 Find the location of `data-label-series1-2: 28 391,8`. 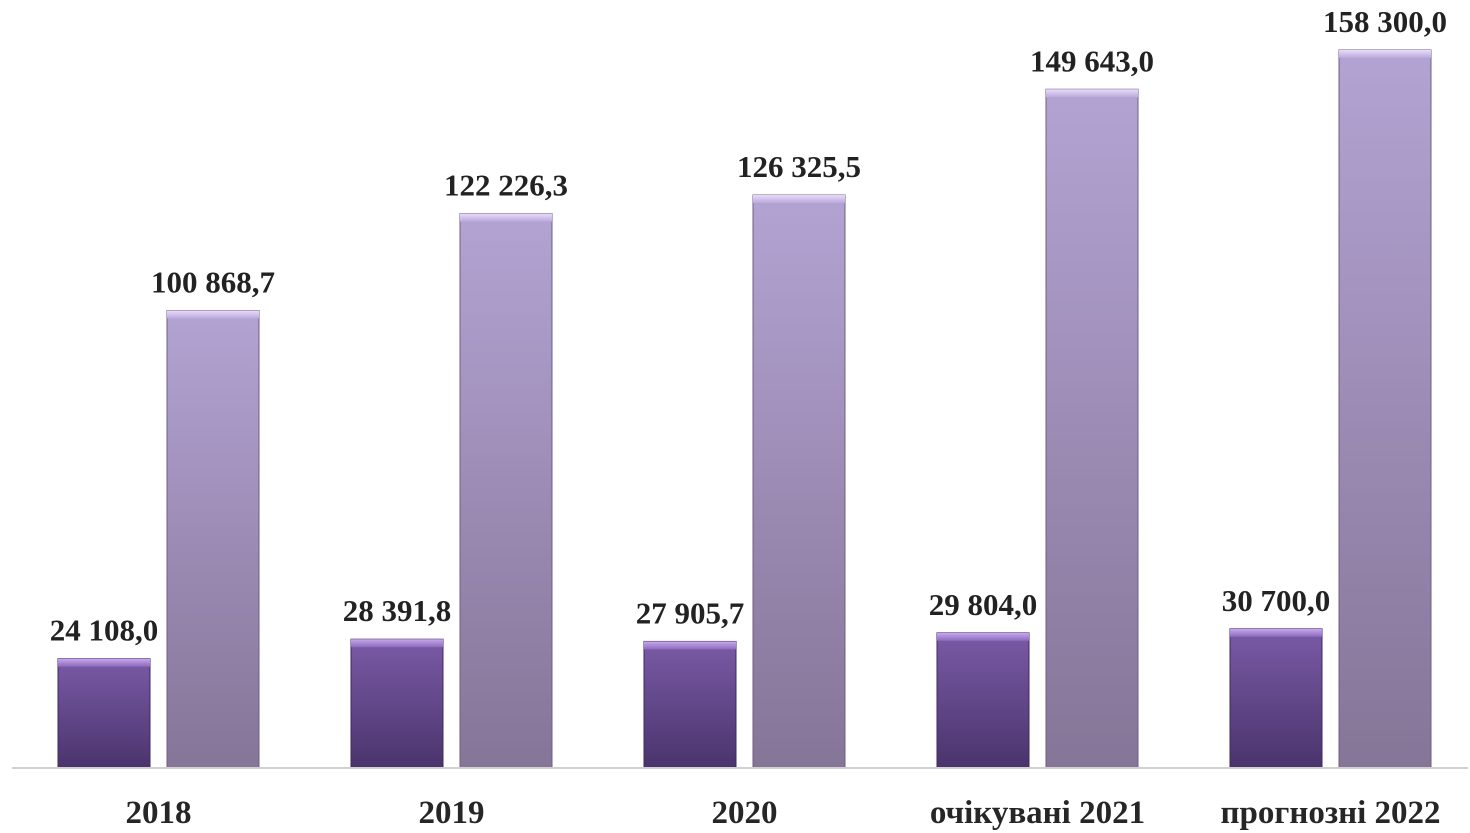

data-label-series1-2: 28 391,8 is located at coordinates (397, 610).